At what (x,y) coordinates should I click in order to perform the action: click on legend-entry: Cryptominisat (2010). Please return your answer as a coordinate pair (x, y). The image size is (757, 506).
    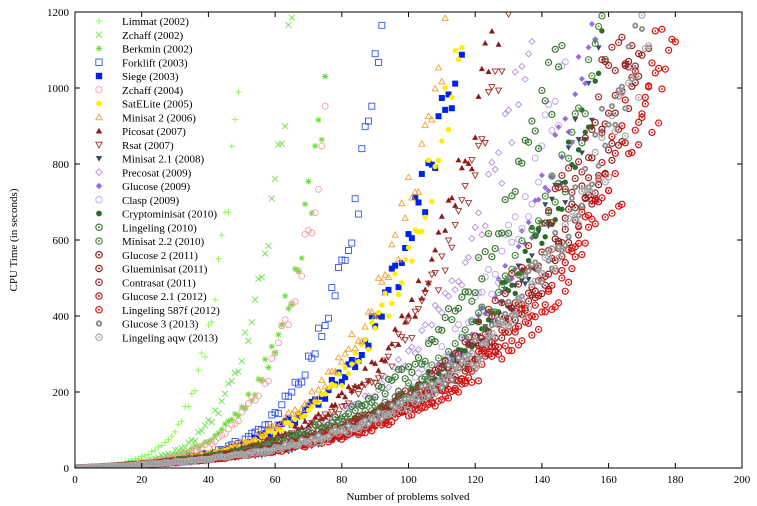
    Looking at the image, I should click on (156, 215).